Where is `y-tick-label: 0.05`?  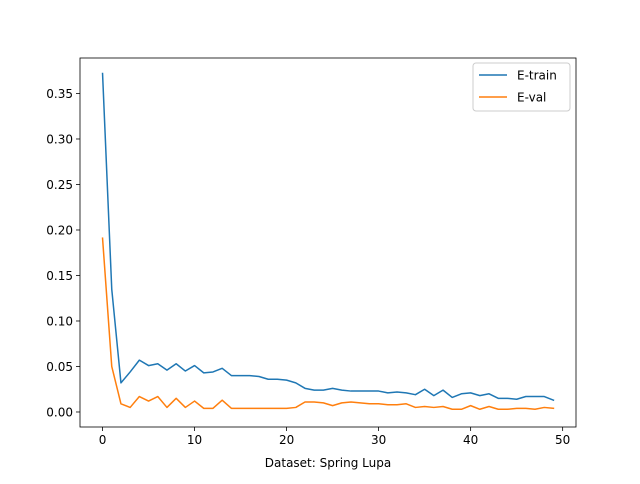 y-tick-label: 0.05 is located at coordinates (59, 367).